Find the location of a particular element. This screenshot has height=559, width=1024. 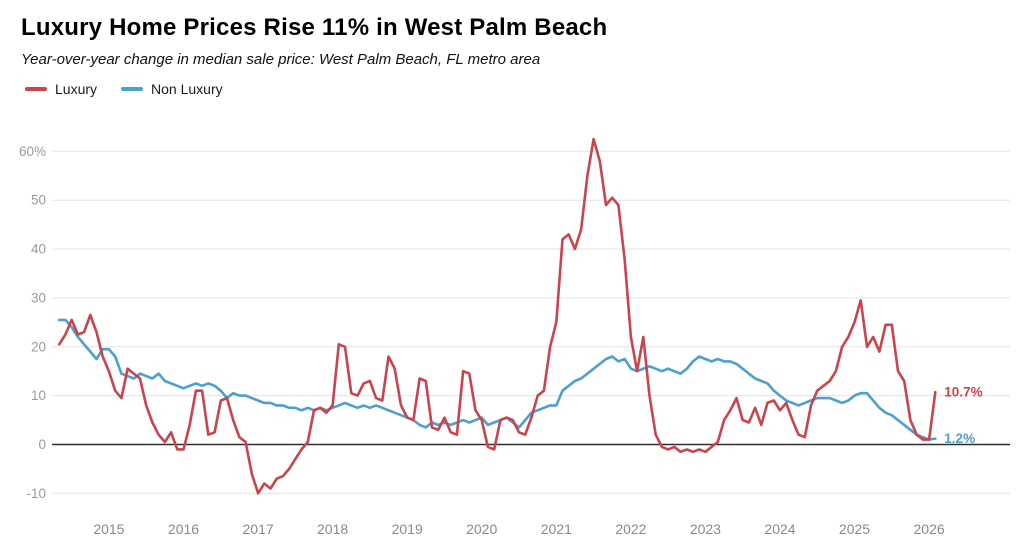

x-tick-label: 2021 is located at coordinates (556, 529).